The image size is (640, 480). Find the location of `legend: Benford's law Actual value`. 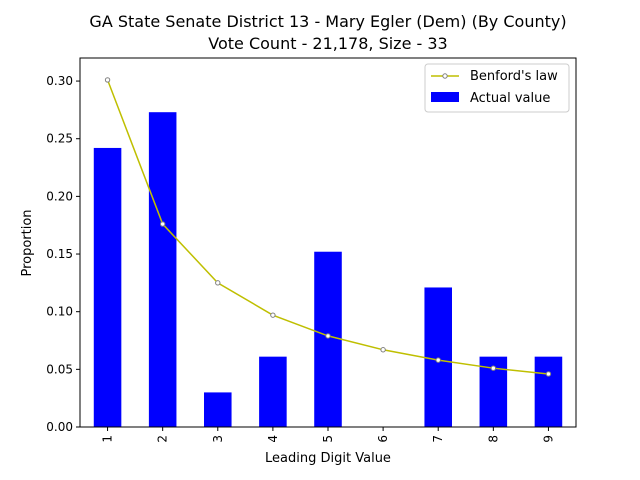

legend: Benford's law Actual value is located at coordinates (497, 88).